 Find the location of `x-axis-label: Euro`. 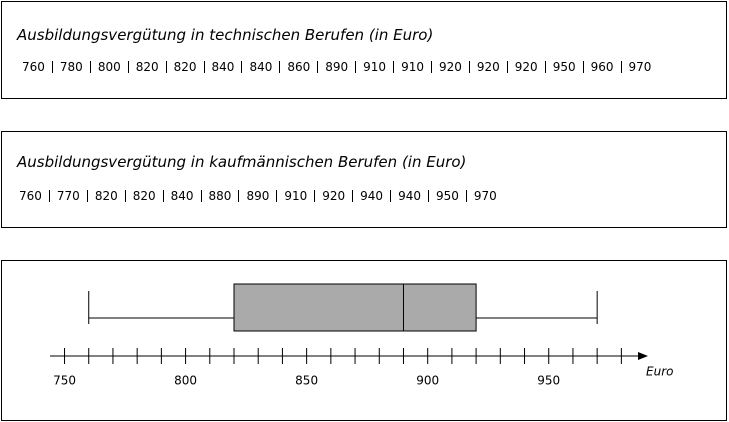

x-axis-label: Euro is located at coordinates (659, 372).